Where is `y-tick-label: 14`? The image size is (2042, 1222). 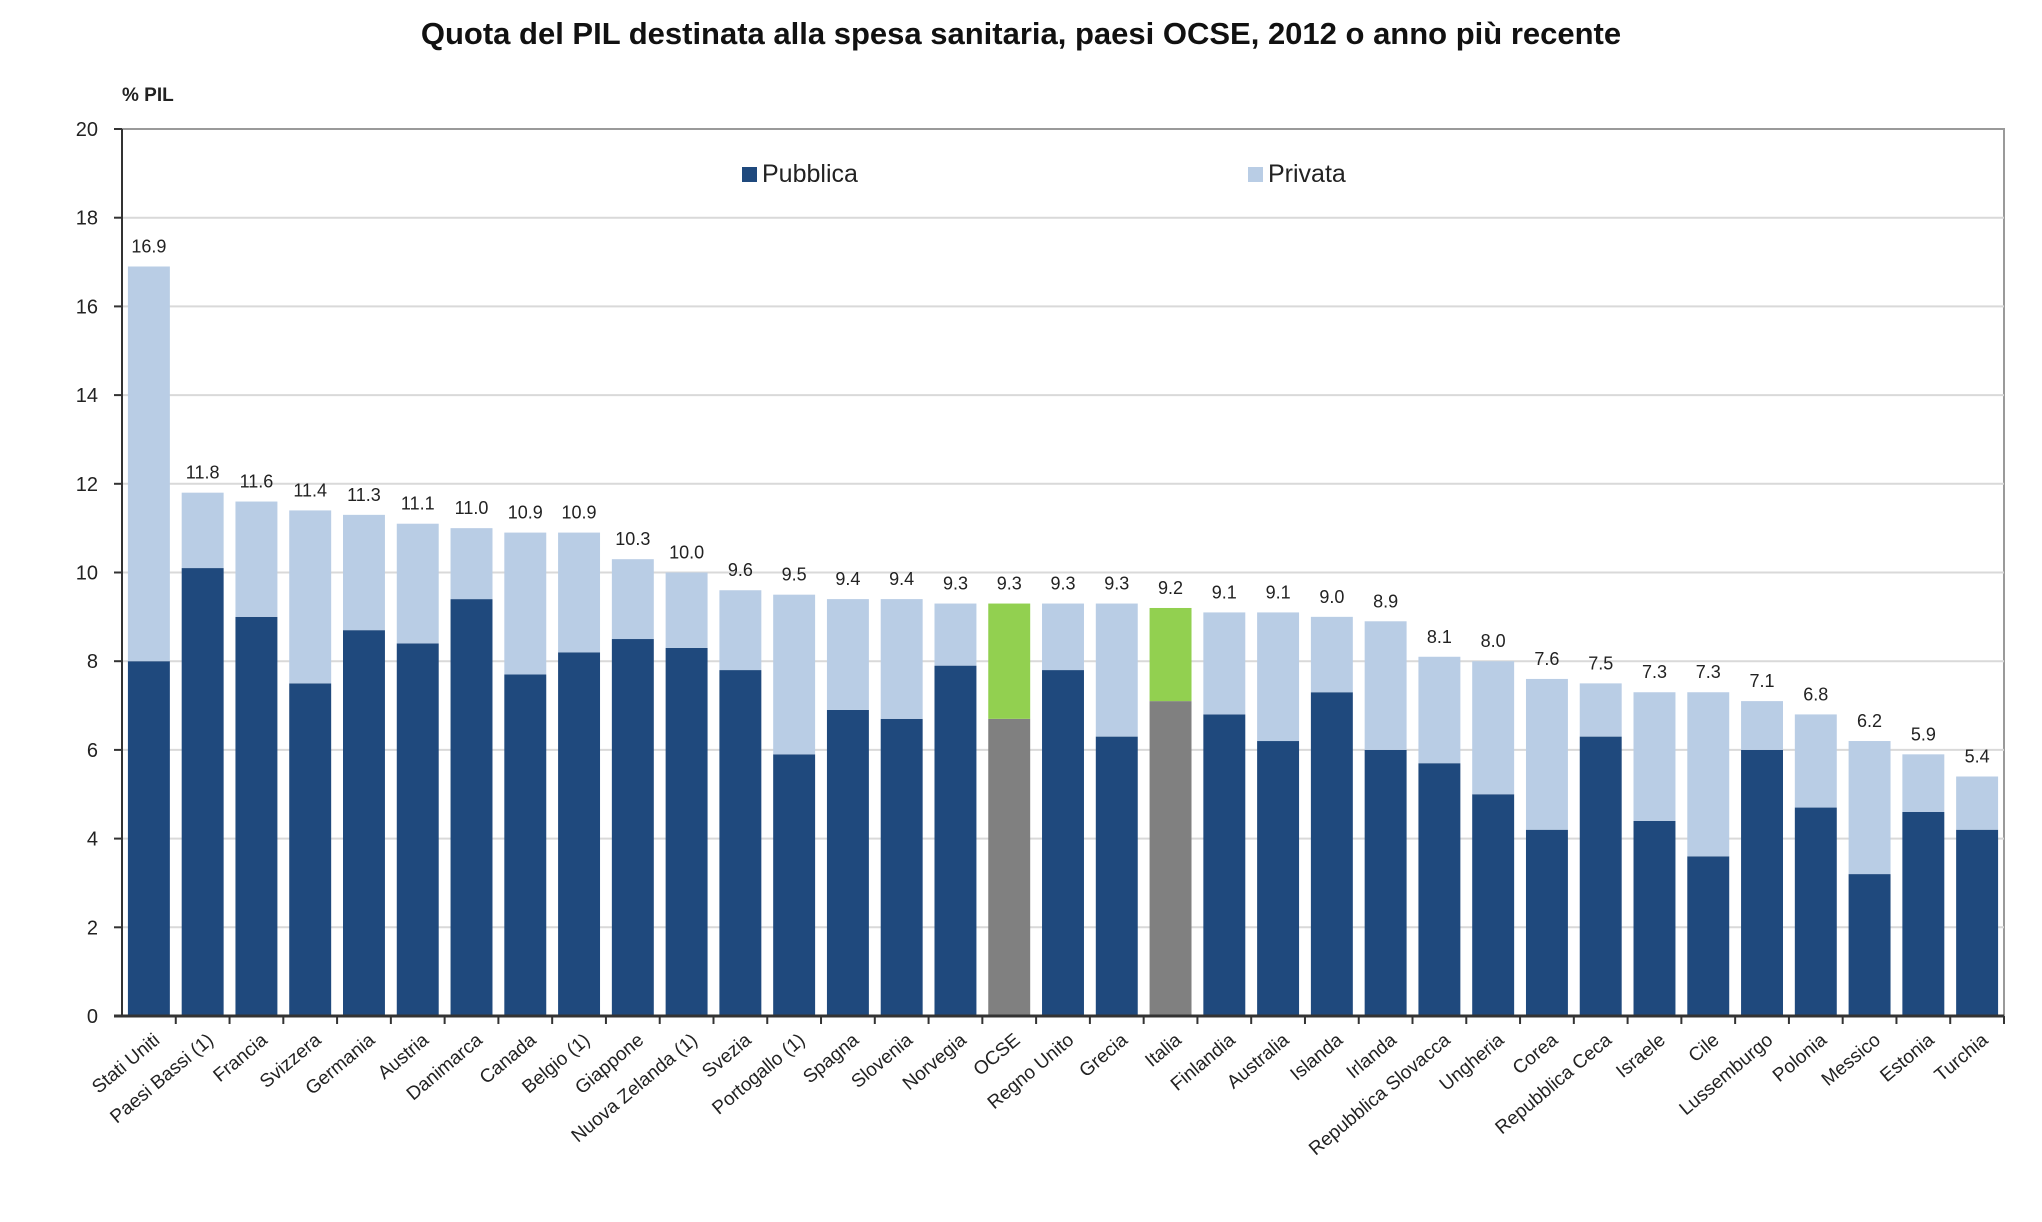
y-tick-label: 14 is located at coordinates (87, 396).